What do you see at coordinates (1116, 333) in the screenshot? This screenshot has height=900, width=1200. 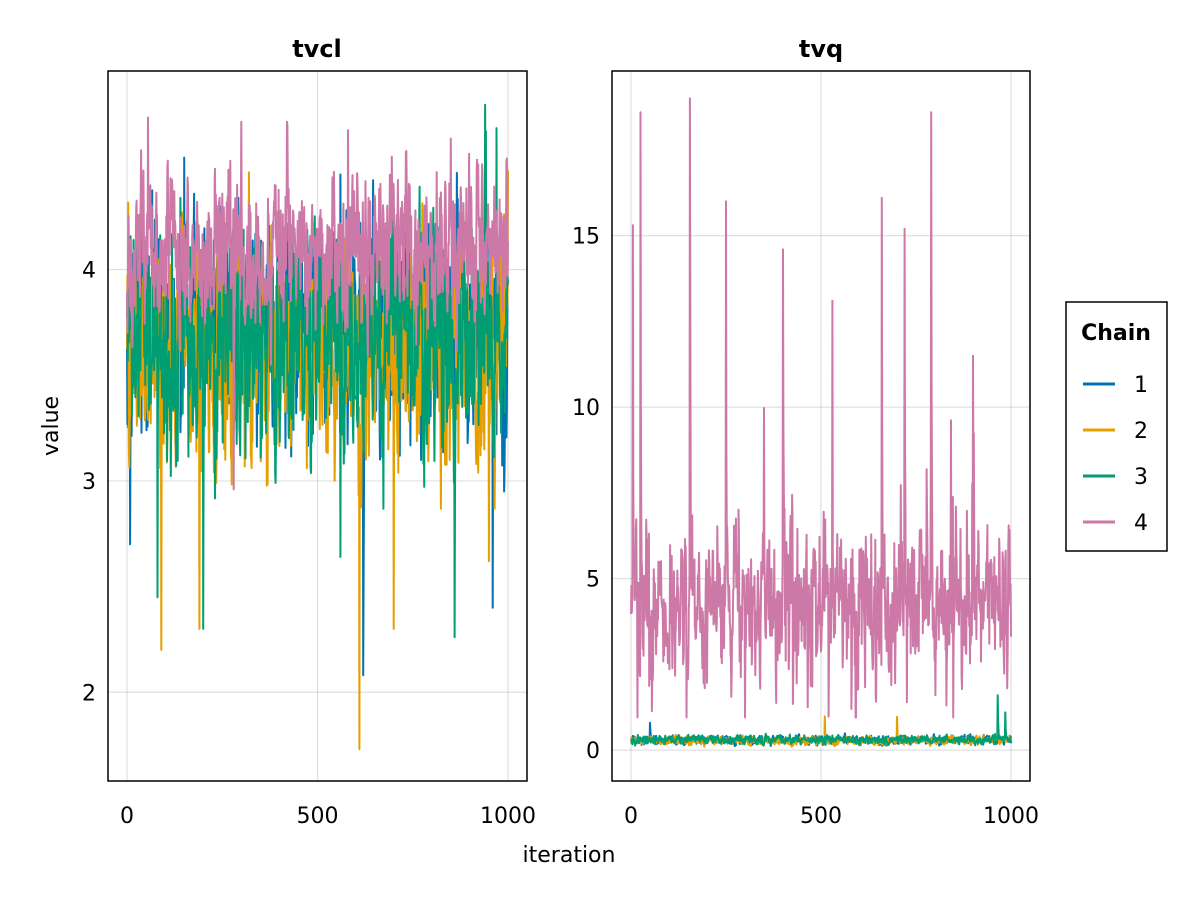 I see `legend-title: Chain` at bounding box center [1116, 333].